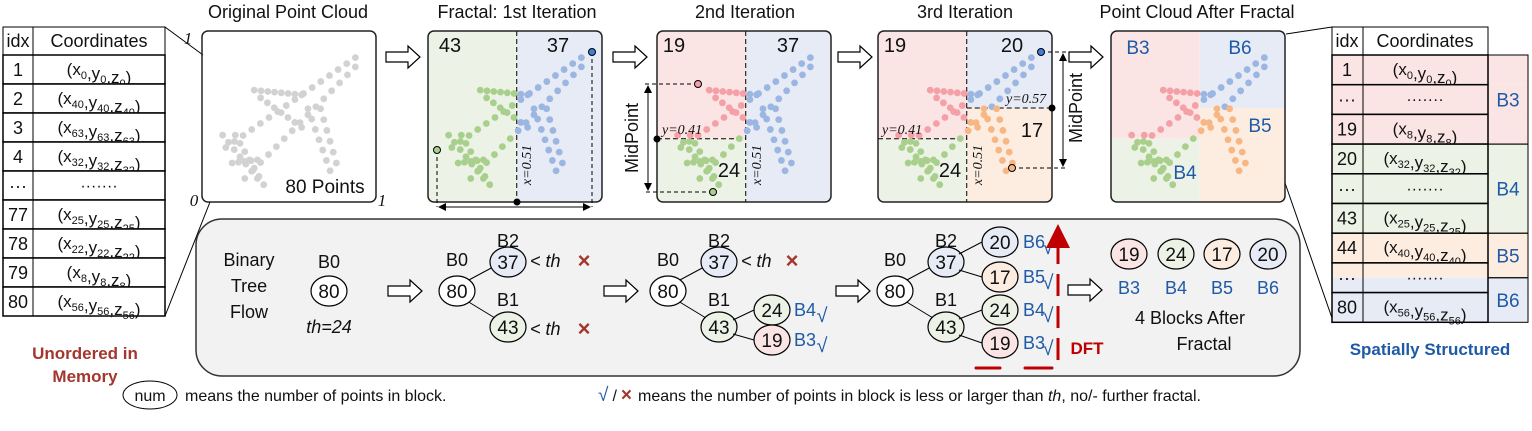 Image resolution: width=1532 pixels, height=431 pixels. I want to click on node-value: 24, so click(1176, 255).